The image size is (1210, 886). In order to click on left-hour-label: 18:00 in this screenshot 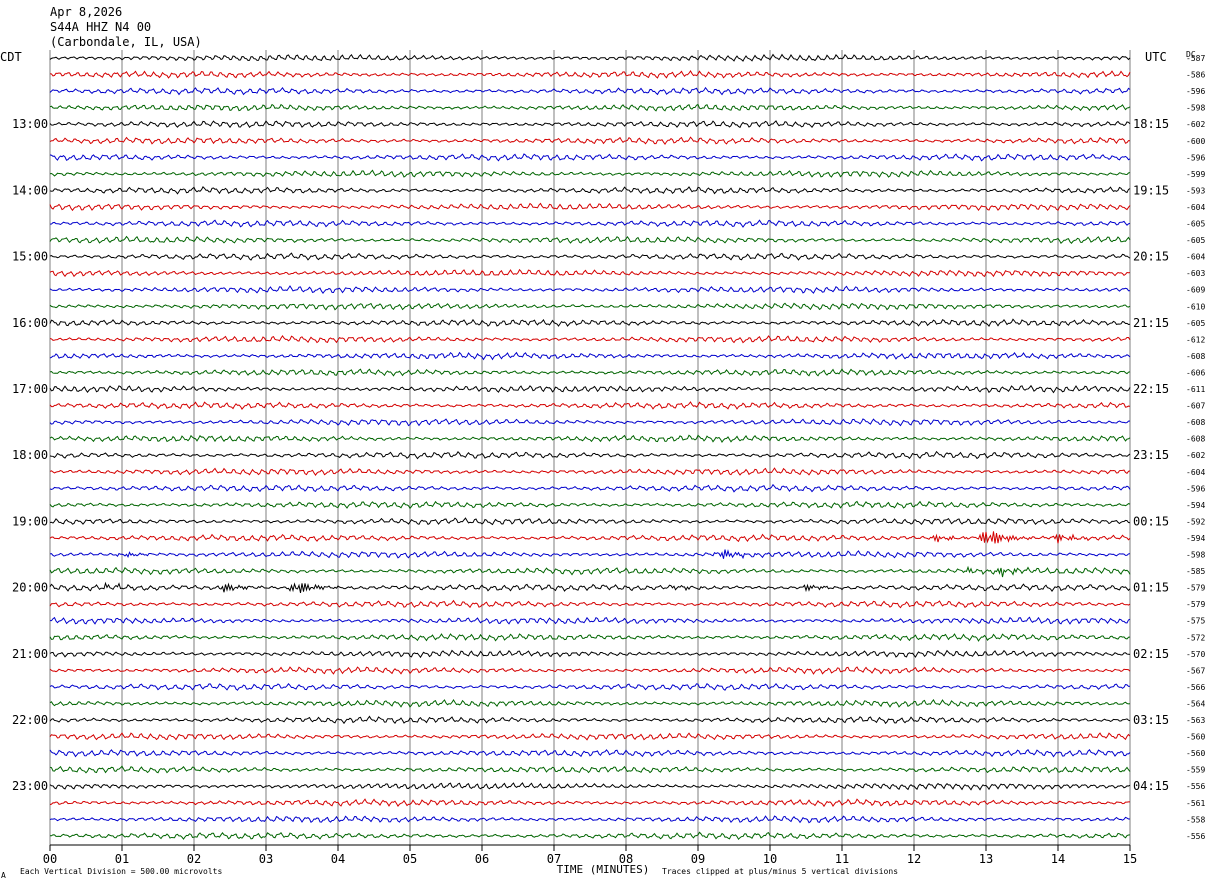, I will do `click(30, 455)`.